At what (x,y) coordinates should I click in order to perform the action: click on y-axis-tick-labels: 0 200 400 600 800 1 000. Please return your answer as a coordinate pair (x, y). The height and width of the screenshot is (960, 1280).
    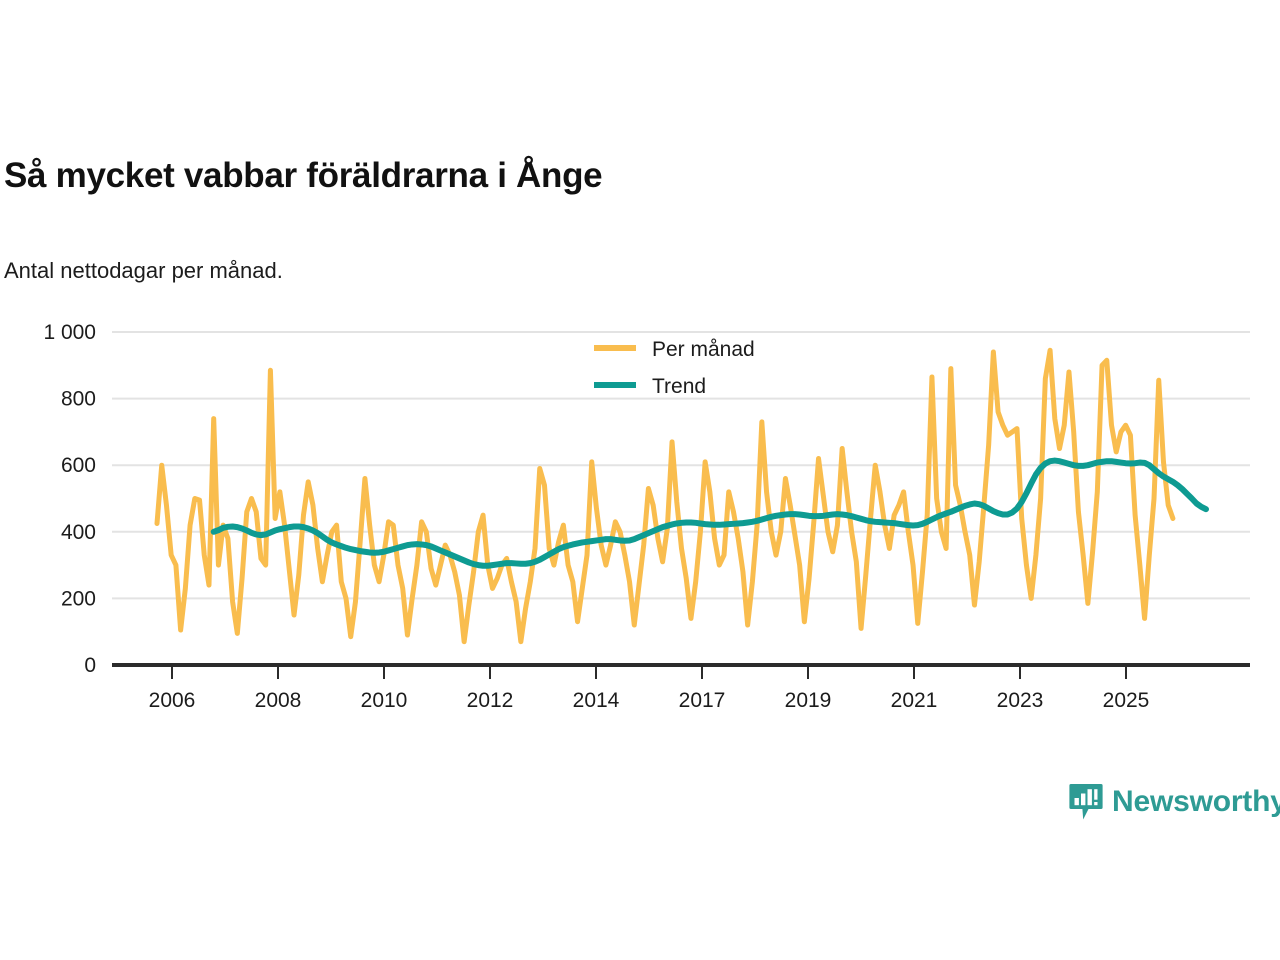
    Looking at the image, I should click on (69, 499).